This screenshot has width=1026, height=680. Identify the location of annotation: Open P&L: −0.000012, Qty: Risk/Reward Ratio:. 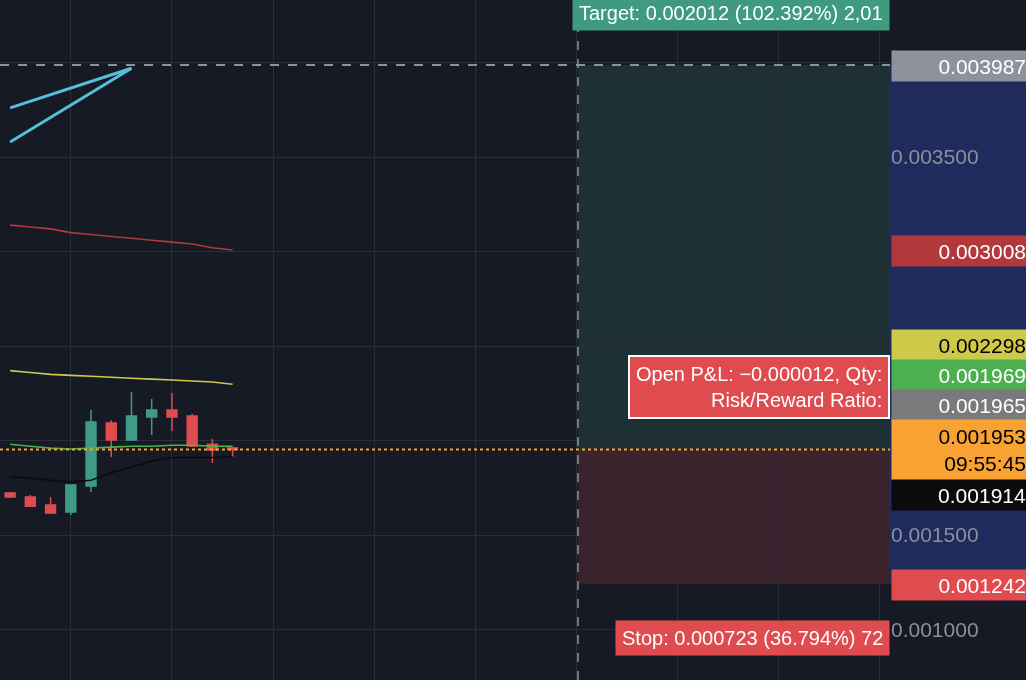
(759, 387).